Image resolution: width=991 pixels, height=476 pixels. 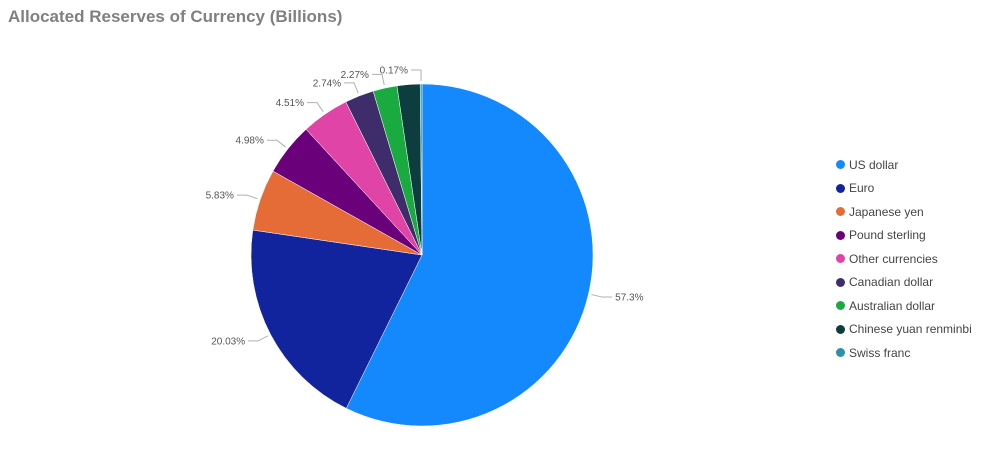 What do you see at coordinates (891, 282) in the screenshot?
I see `legend-label: Canadian dollar` at bounding box center [891, 282].